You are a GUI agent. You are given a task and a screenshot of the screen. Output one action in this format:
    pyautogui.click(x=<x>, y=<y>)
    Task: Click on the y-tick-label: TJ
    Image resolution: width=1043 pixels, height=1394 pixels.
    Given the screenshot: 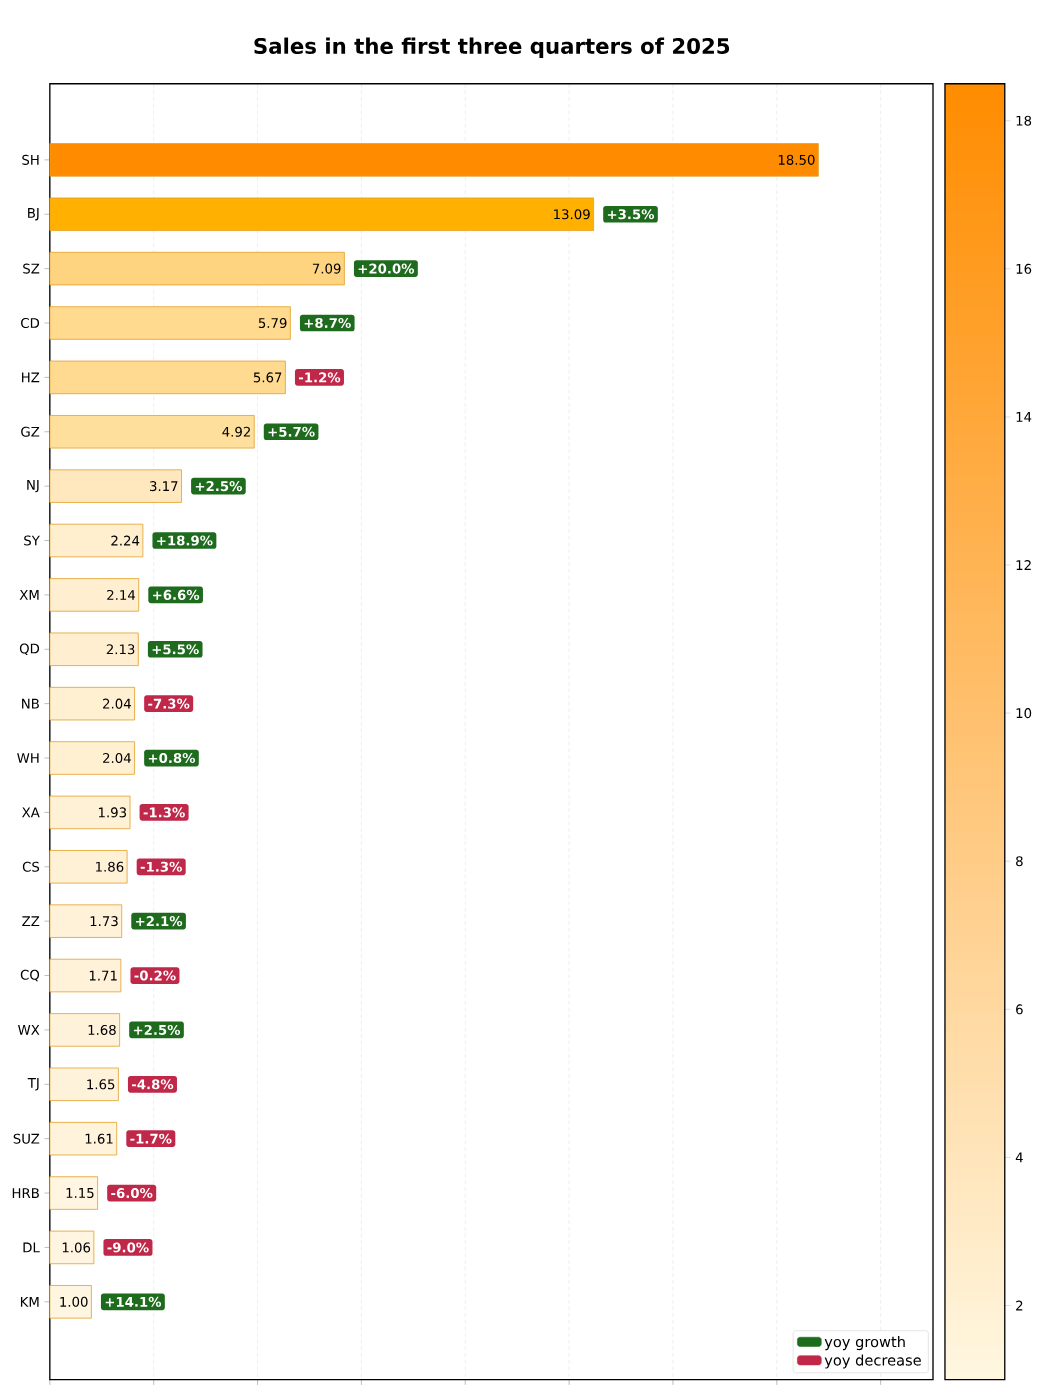 What is the action you would take?
    pyautogui.click(x=33, y=1084)
    